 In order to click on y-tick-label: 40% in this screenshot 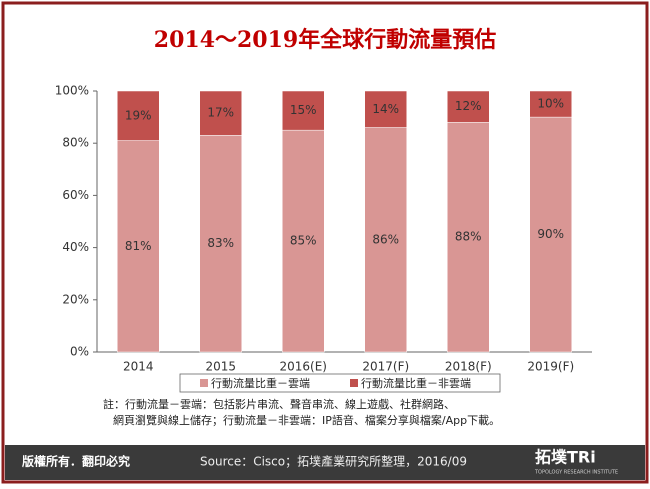, I will do `click(75, 247)`.